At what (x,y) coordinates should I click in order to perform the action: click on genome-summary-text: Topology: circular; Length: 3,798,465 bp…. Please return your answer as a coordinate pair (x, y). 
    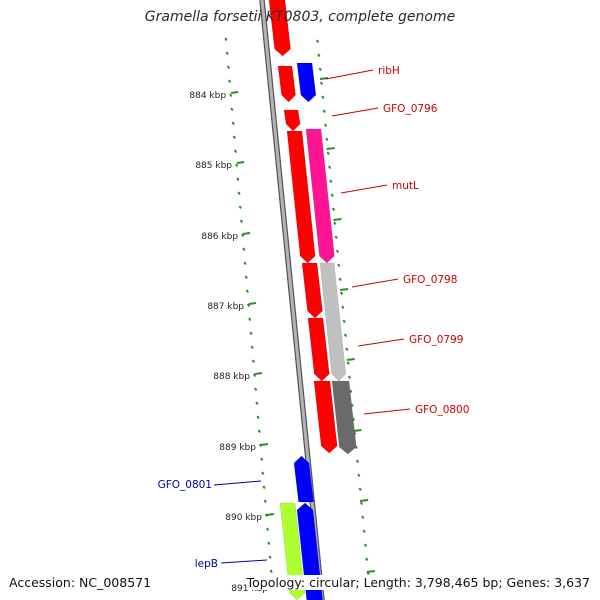
    Looking at the image, I should click on (418, 582).